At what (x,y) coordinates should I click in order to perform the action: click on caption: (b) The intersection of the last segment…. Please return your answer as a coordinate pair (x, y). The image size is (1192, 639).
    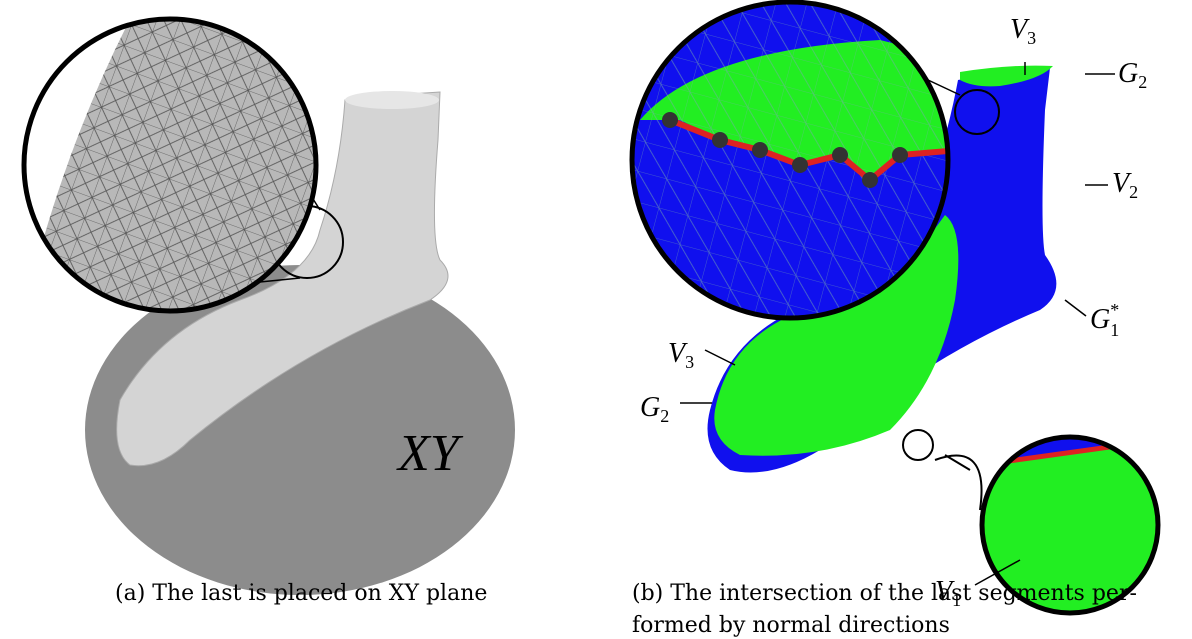
    Looking at the image, I should click on (884, 593).